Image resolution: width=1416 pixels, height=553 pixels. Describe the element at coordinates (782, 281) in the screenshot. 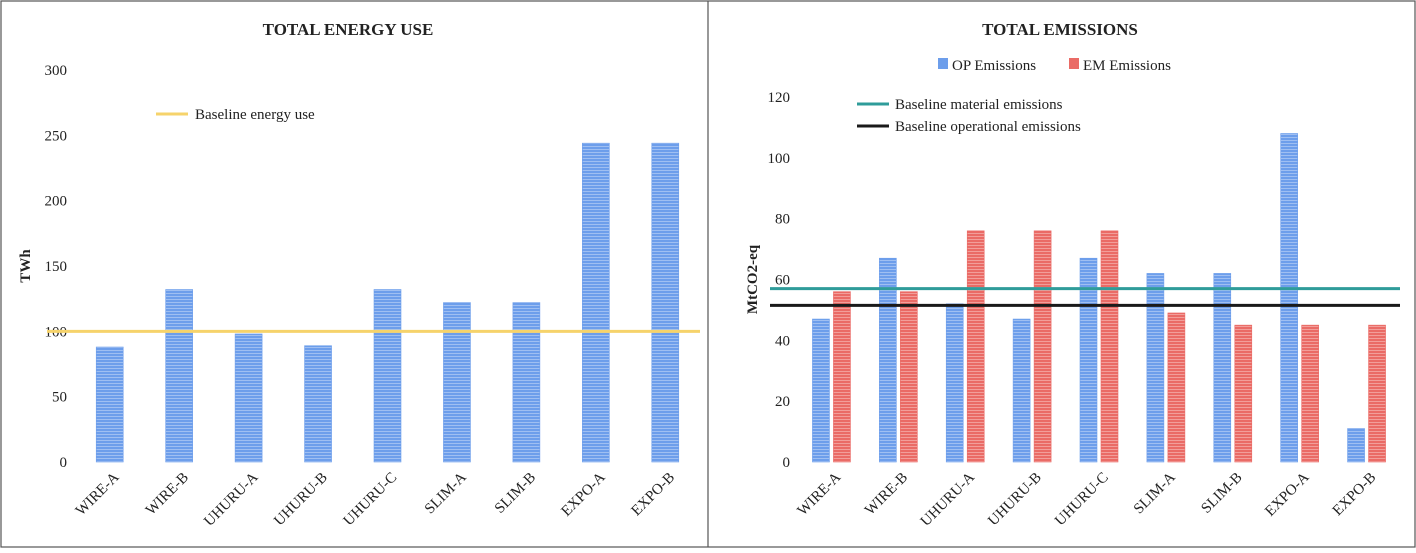

I see `y-tick-label: 60` at that location.